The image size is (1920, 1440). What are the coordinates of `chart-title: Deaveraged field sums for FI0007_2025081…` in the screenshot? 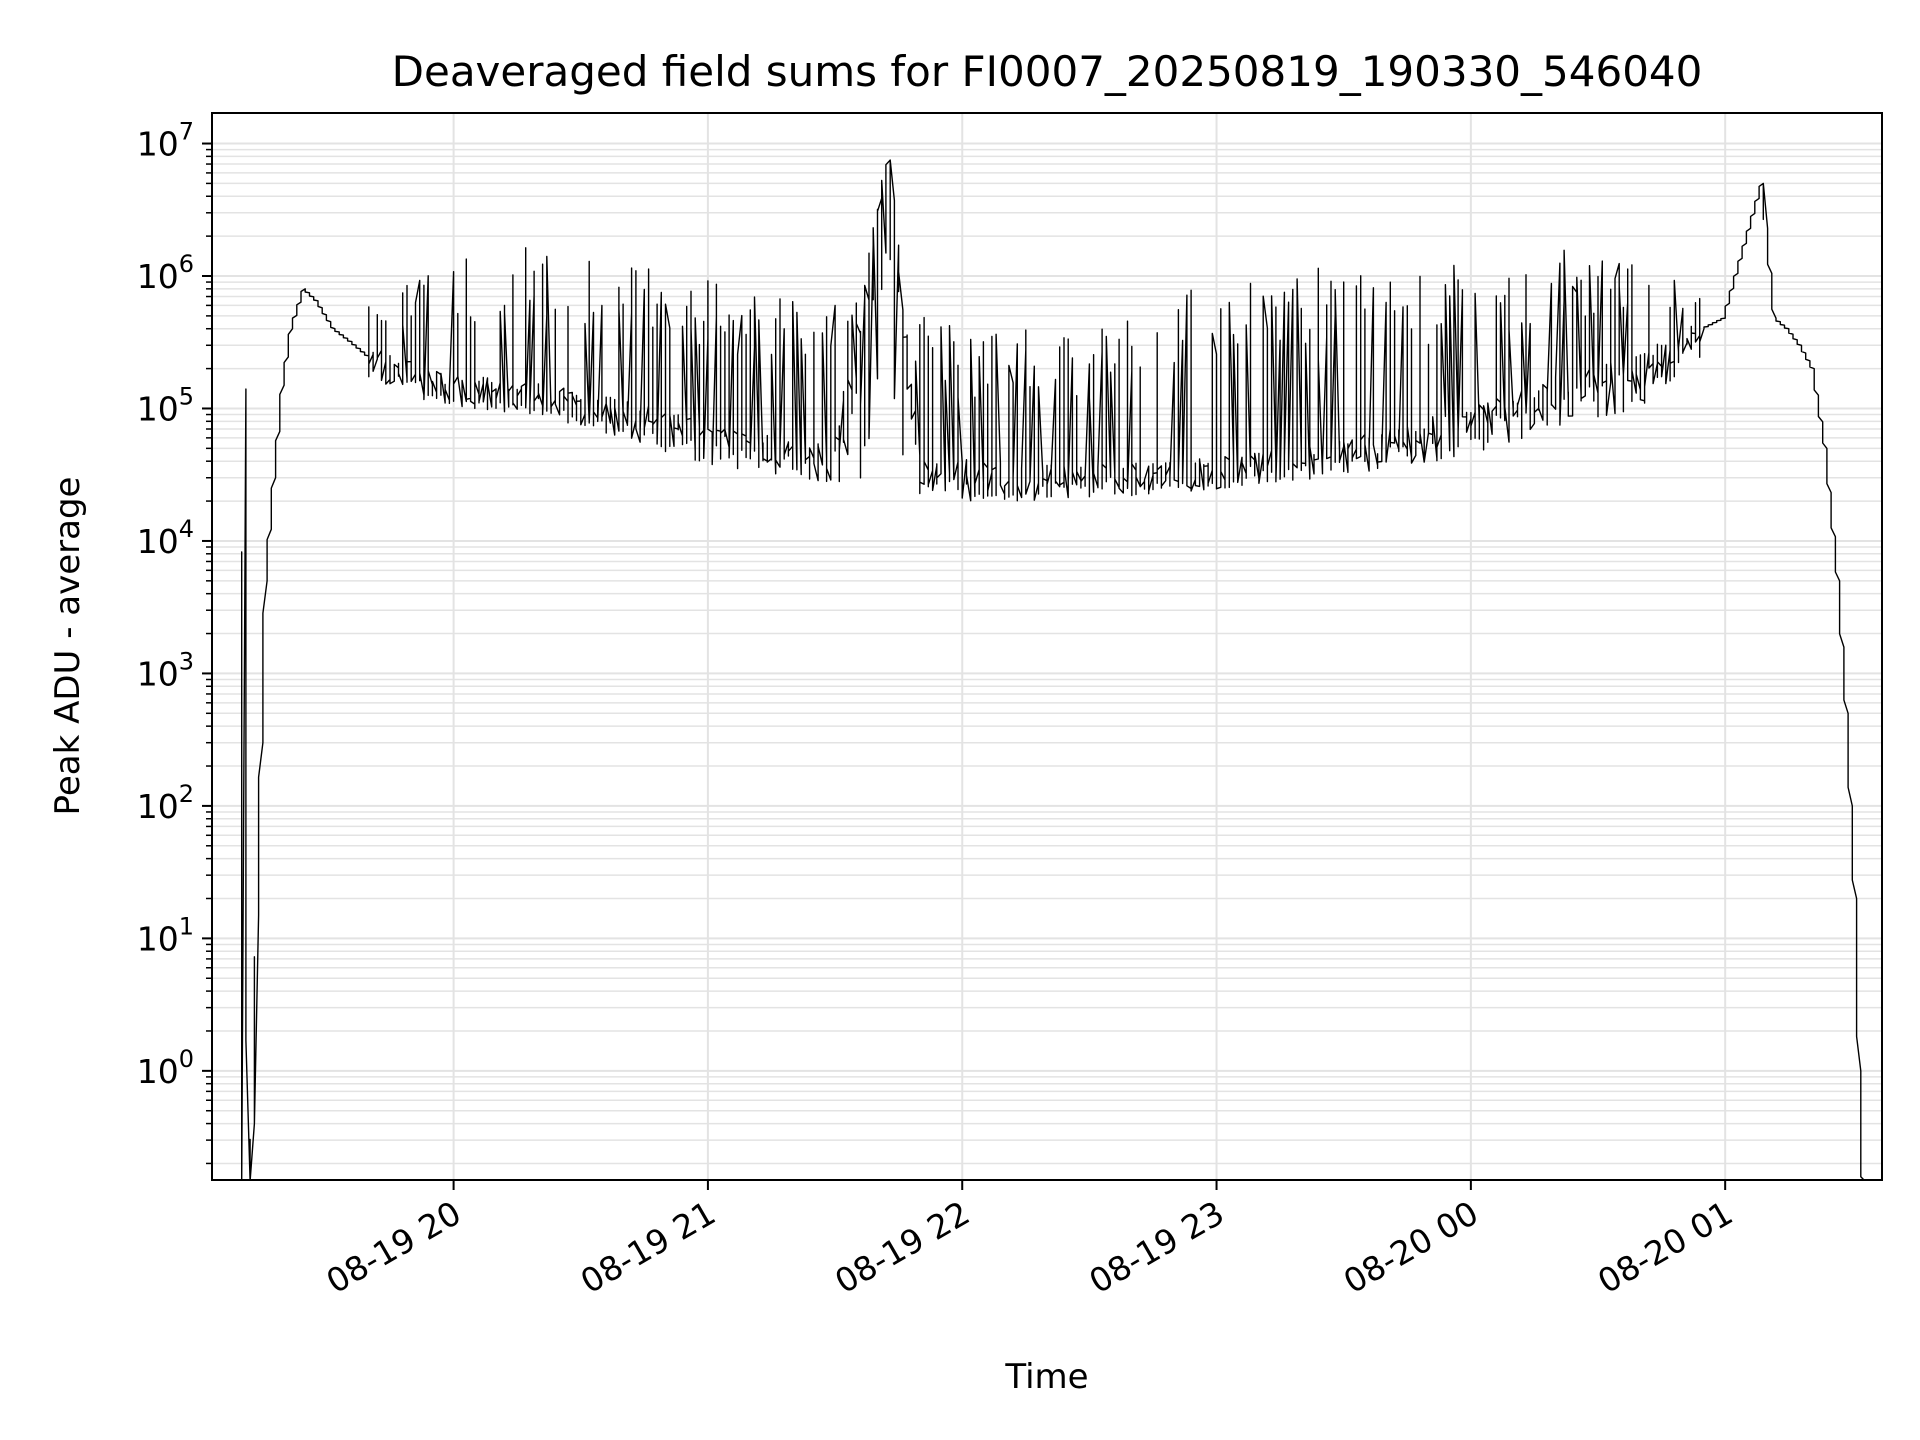 It's located at (1047, 71).